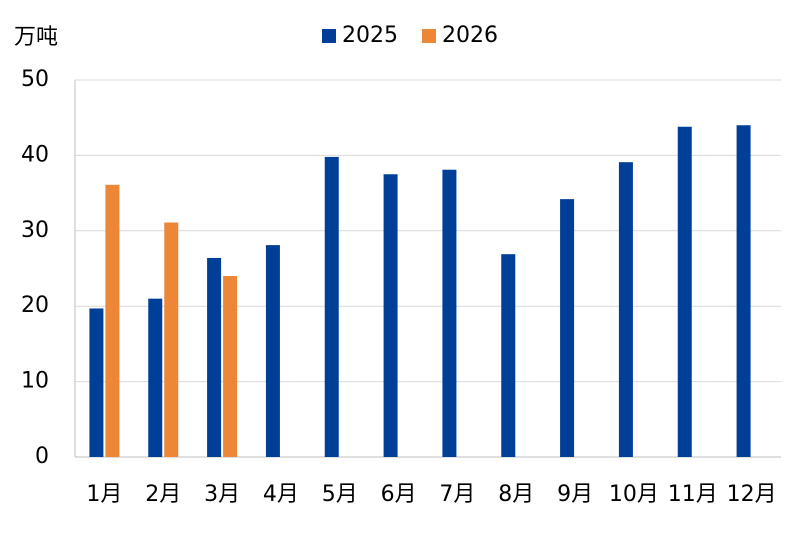  I want to click on x-tick-label: 7月, so click(457, 494).